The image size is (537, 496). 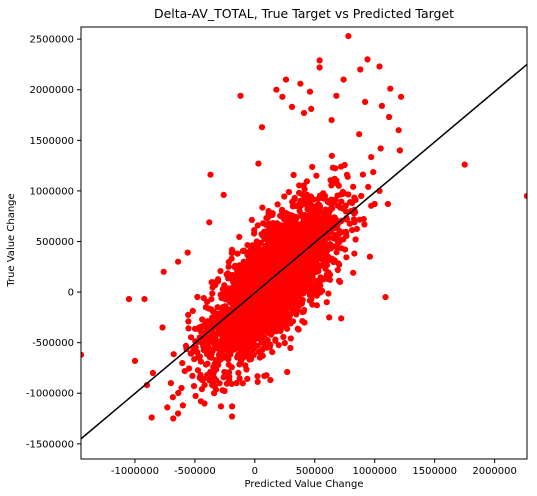 I want to click on x-axis-label: Predicted Value Change, so click(x=303, y=484).